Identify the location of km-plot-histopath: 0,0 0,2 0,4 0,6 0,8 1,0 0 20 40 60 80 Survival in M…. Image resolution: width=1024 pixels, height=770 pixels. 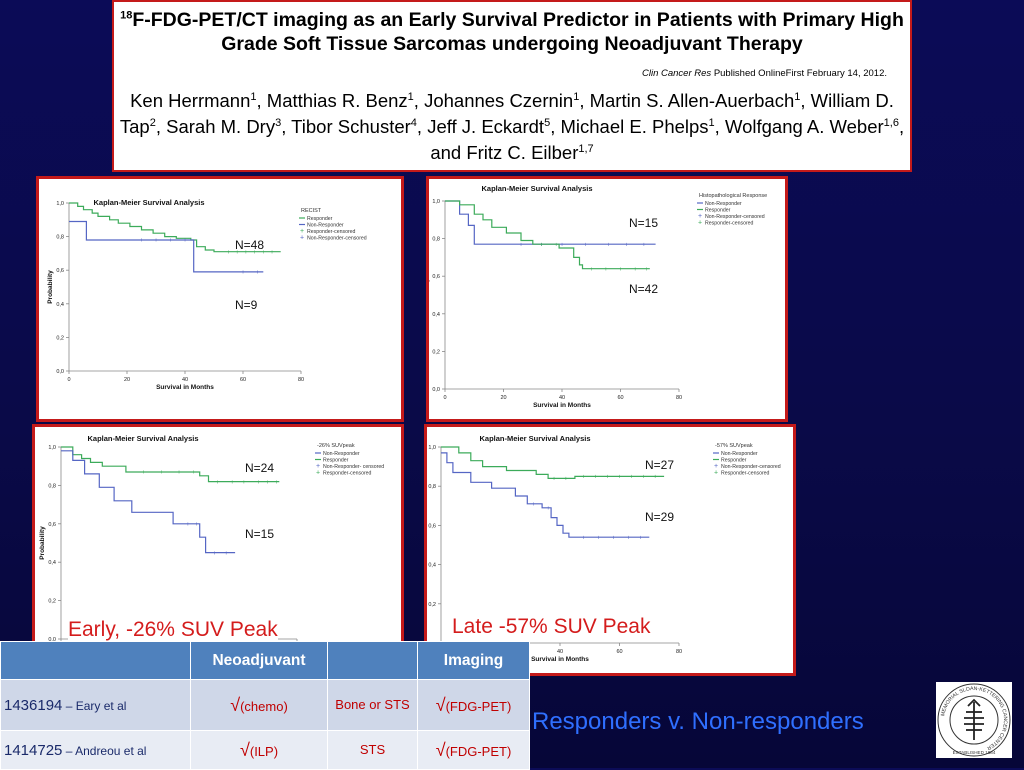
(607, 299).